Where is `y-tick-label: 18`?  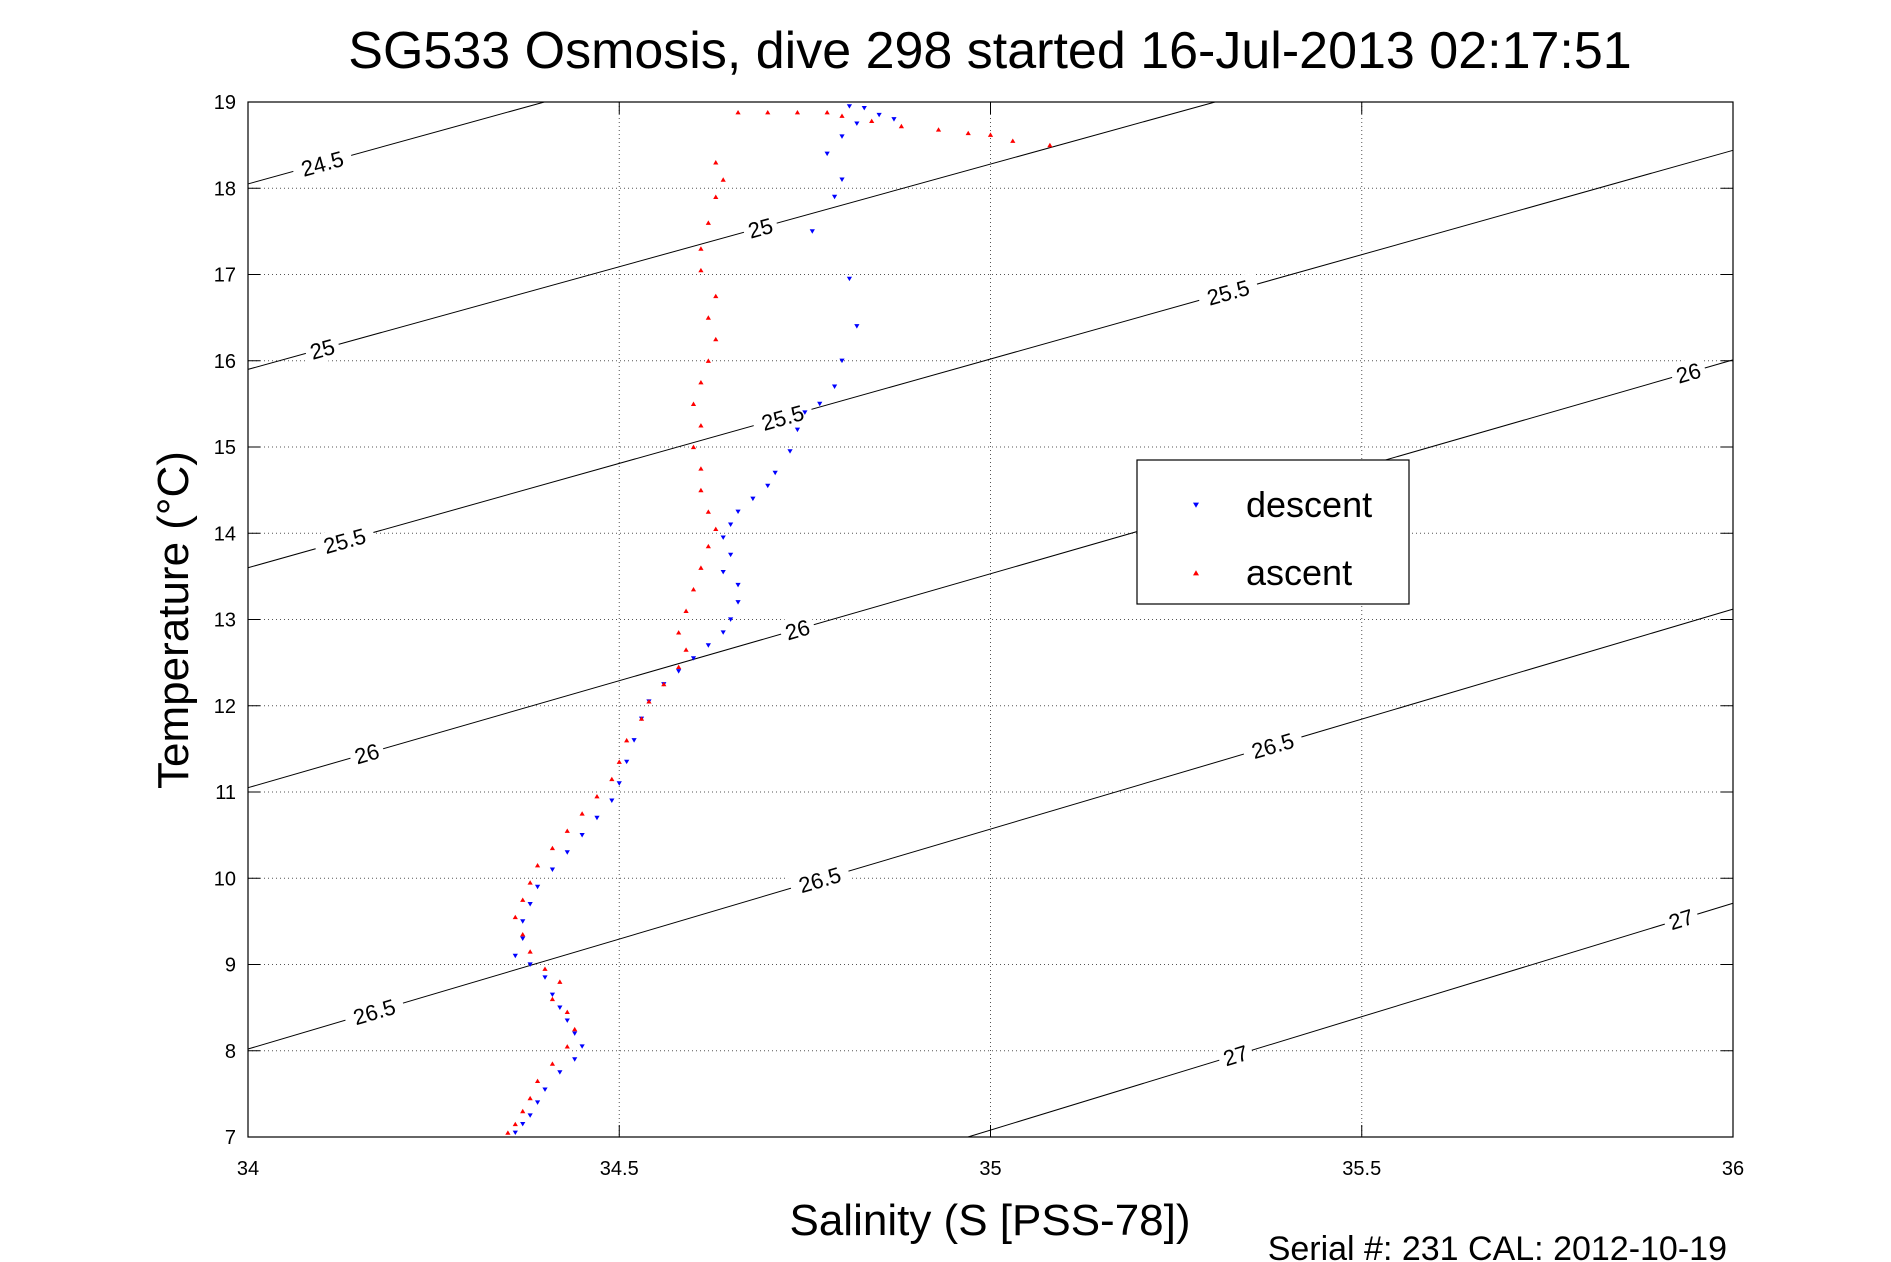
y-tick-label: 18 is located at coordinates (225, 189).